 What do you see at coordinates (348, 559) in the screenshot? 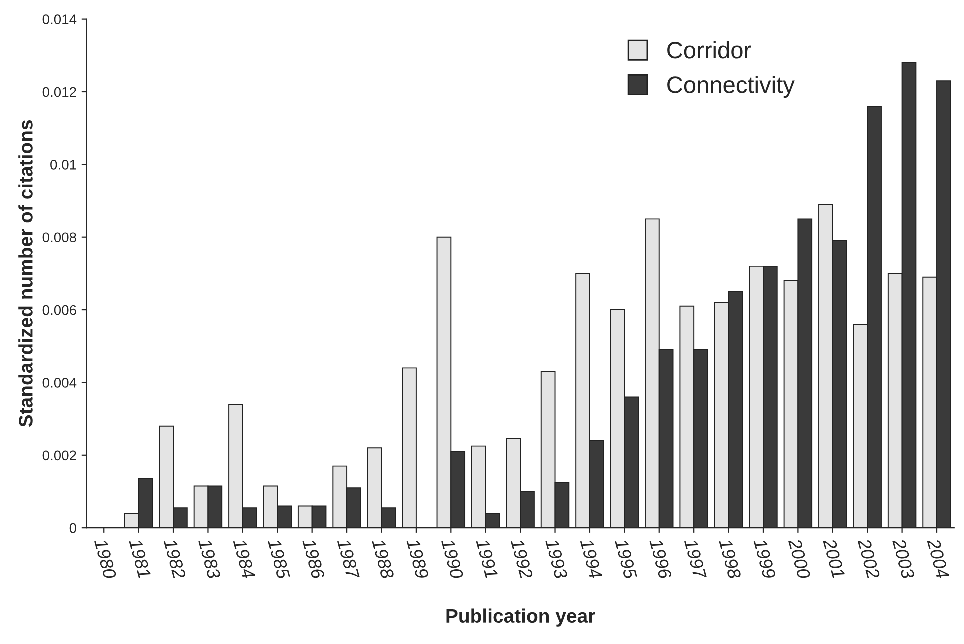
I see `x-tick-label: 1987` at bounding box center [348, 559].